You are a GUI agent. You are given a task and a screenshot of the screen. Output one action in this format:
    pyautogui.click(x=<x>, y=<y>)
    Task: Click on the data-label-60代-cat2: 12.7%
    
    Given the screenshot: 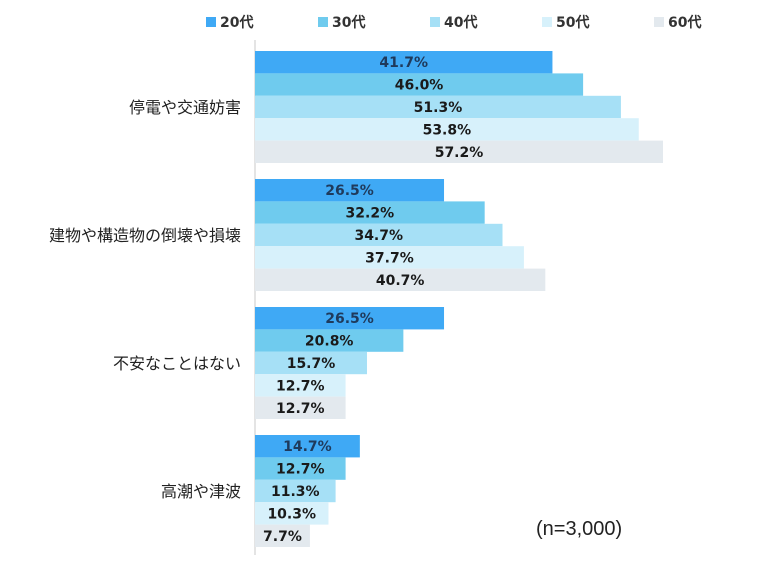 What is the action you would take?
    pyautogui.click(x=300, y=409)
    